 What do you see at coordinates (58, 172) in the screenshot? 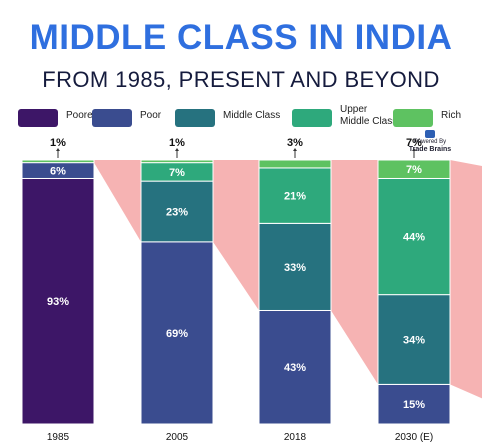
I see `data-label: 6%` at bounding box center [58, 172].